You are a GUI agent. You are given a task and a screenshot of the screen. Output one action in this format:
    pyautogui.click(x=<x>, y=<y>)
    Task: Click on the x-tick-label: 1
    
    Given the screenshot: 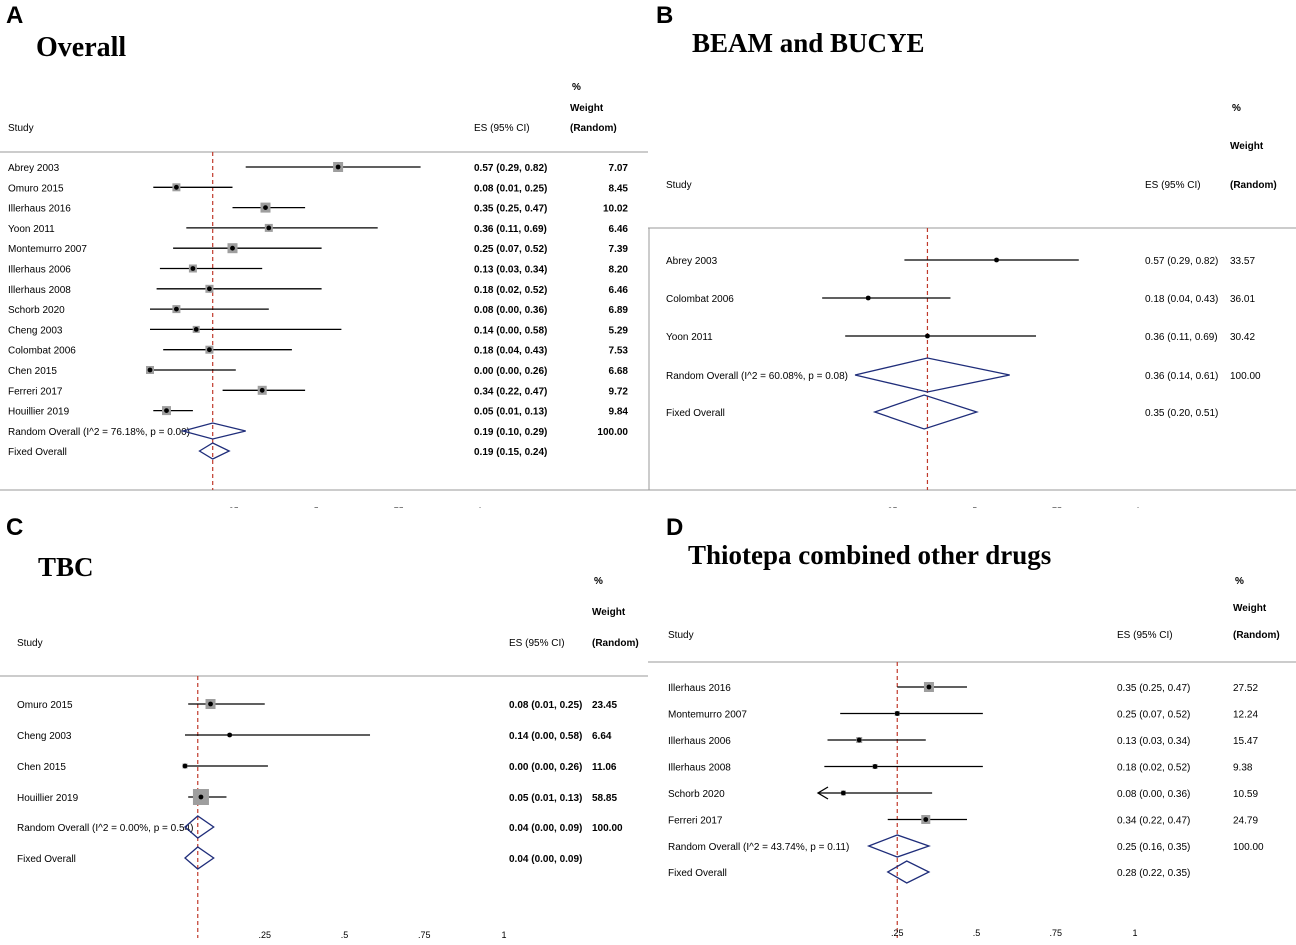 What is the action you would take?
    pyautogui.click(x=1134, y=933)
    